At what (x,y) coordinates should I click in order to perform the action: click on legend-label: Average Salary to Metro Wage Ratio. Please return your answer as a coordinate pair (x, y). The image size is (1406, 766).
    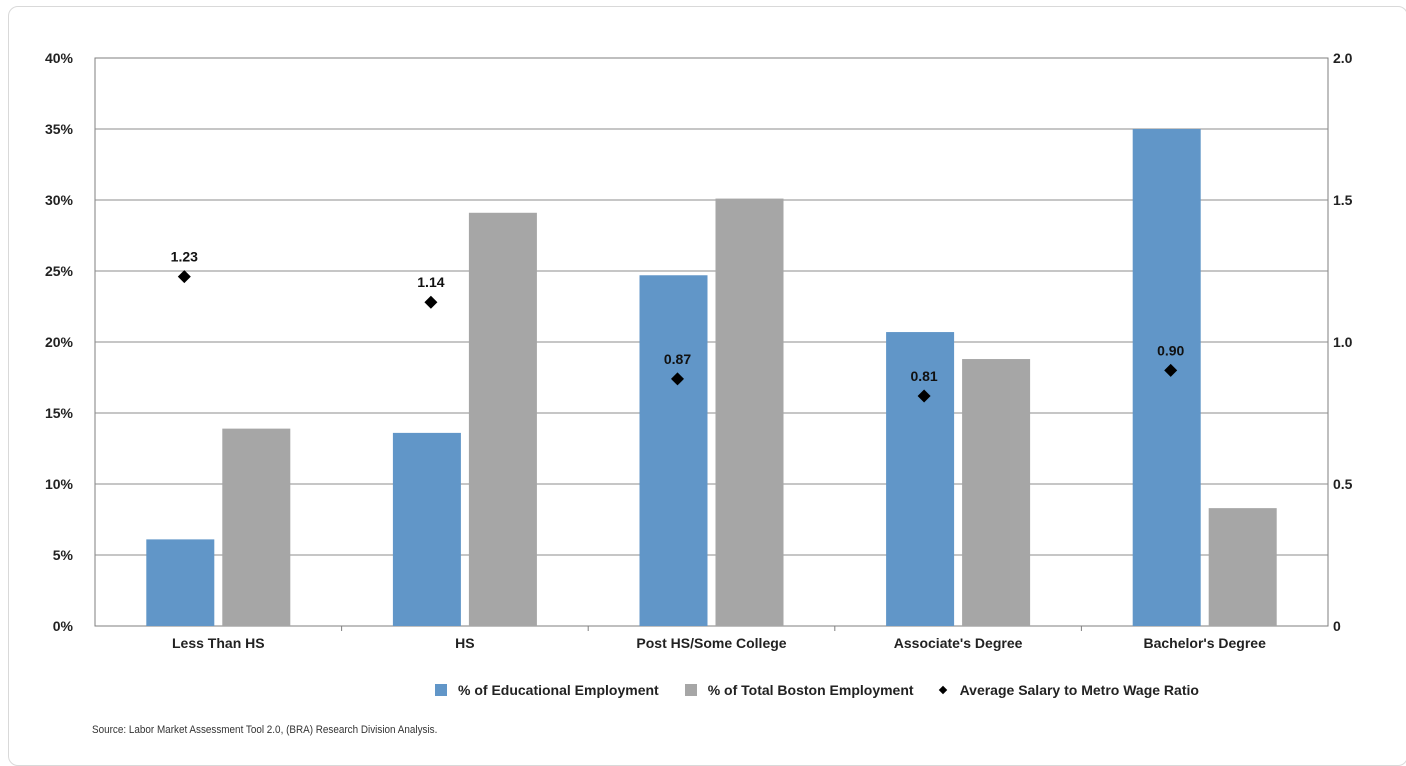
    Looking at the image, I should click on (1079, 690).